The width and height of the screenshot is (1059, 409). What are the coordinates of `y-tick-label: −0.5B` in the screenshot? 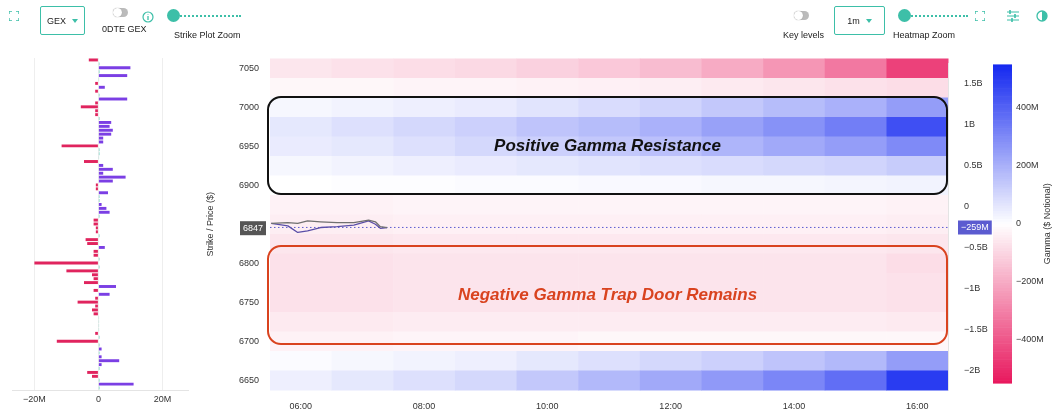 It's located at (976, 246).